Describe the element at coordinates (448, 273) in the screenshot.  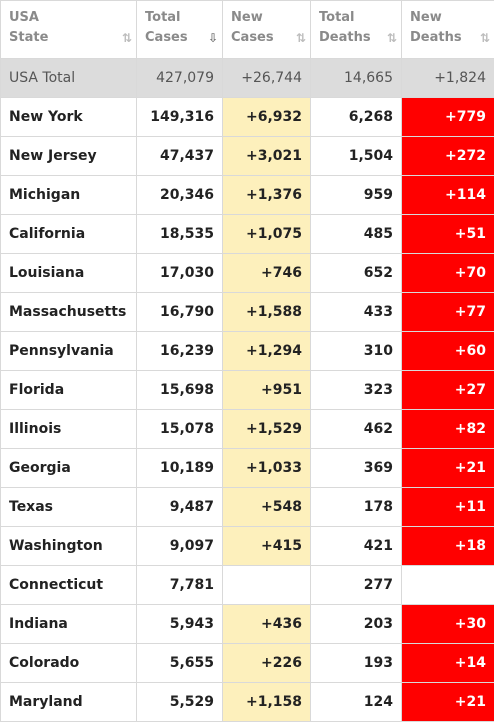
I see `new-deaths-cell: +70` at that location.